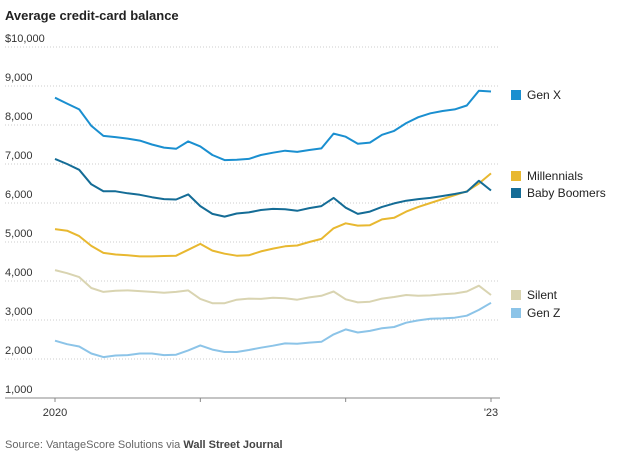 The width and height of the screenshot is (621, 459). Describe the element at coordinates (19, 117) in the screenshot. I see `y-tick-label: 8,000` at that location.